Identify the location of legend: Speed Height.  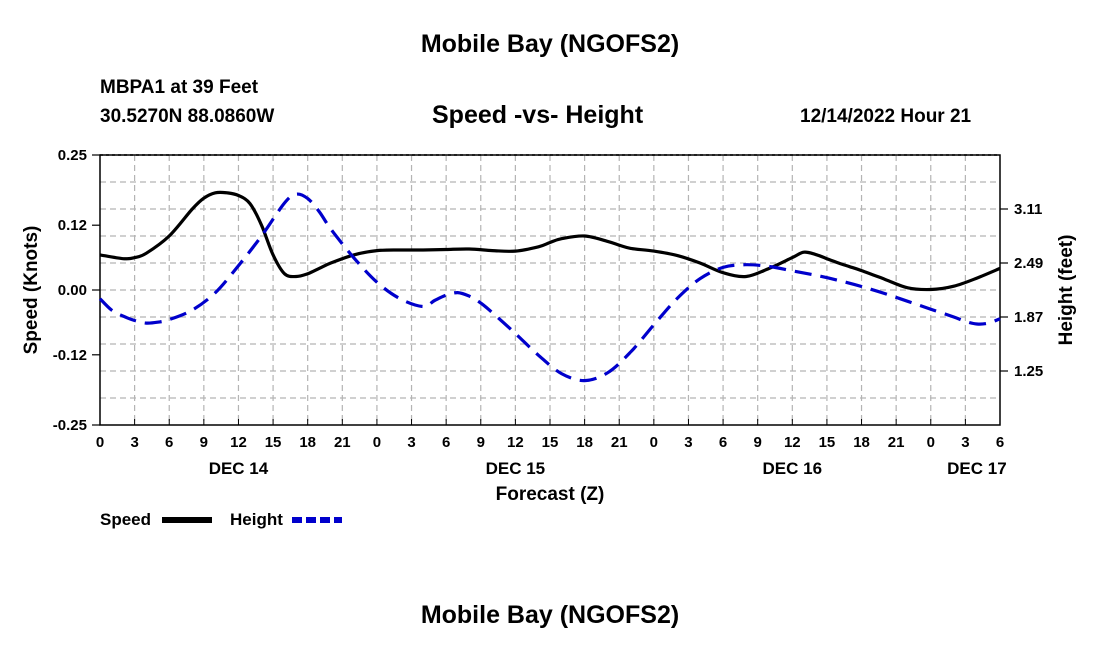
(221, 519).